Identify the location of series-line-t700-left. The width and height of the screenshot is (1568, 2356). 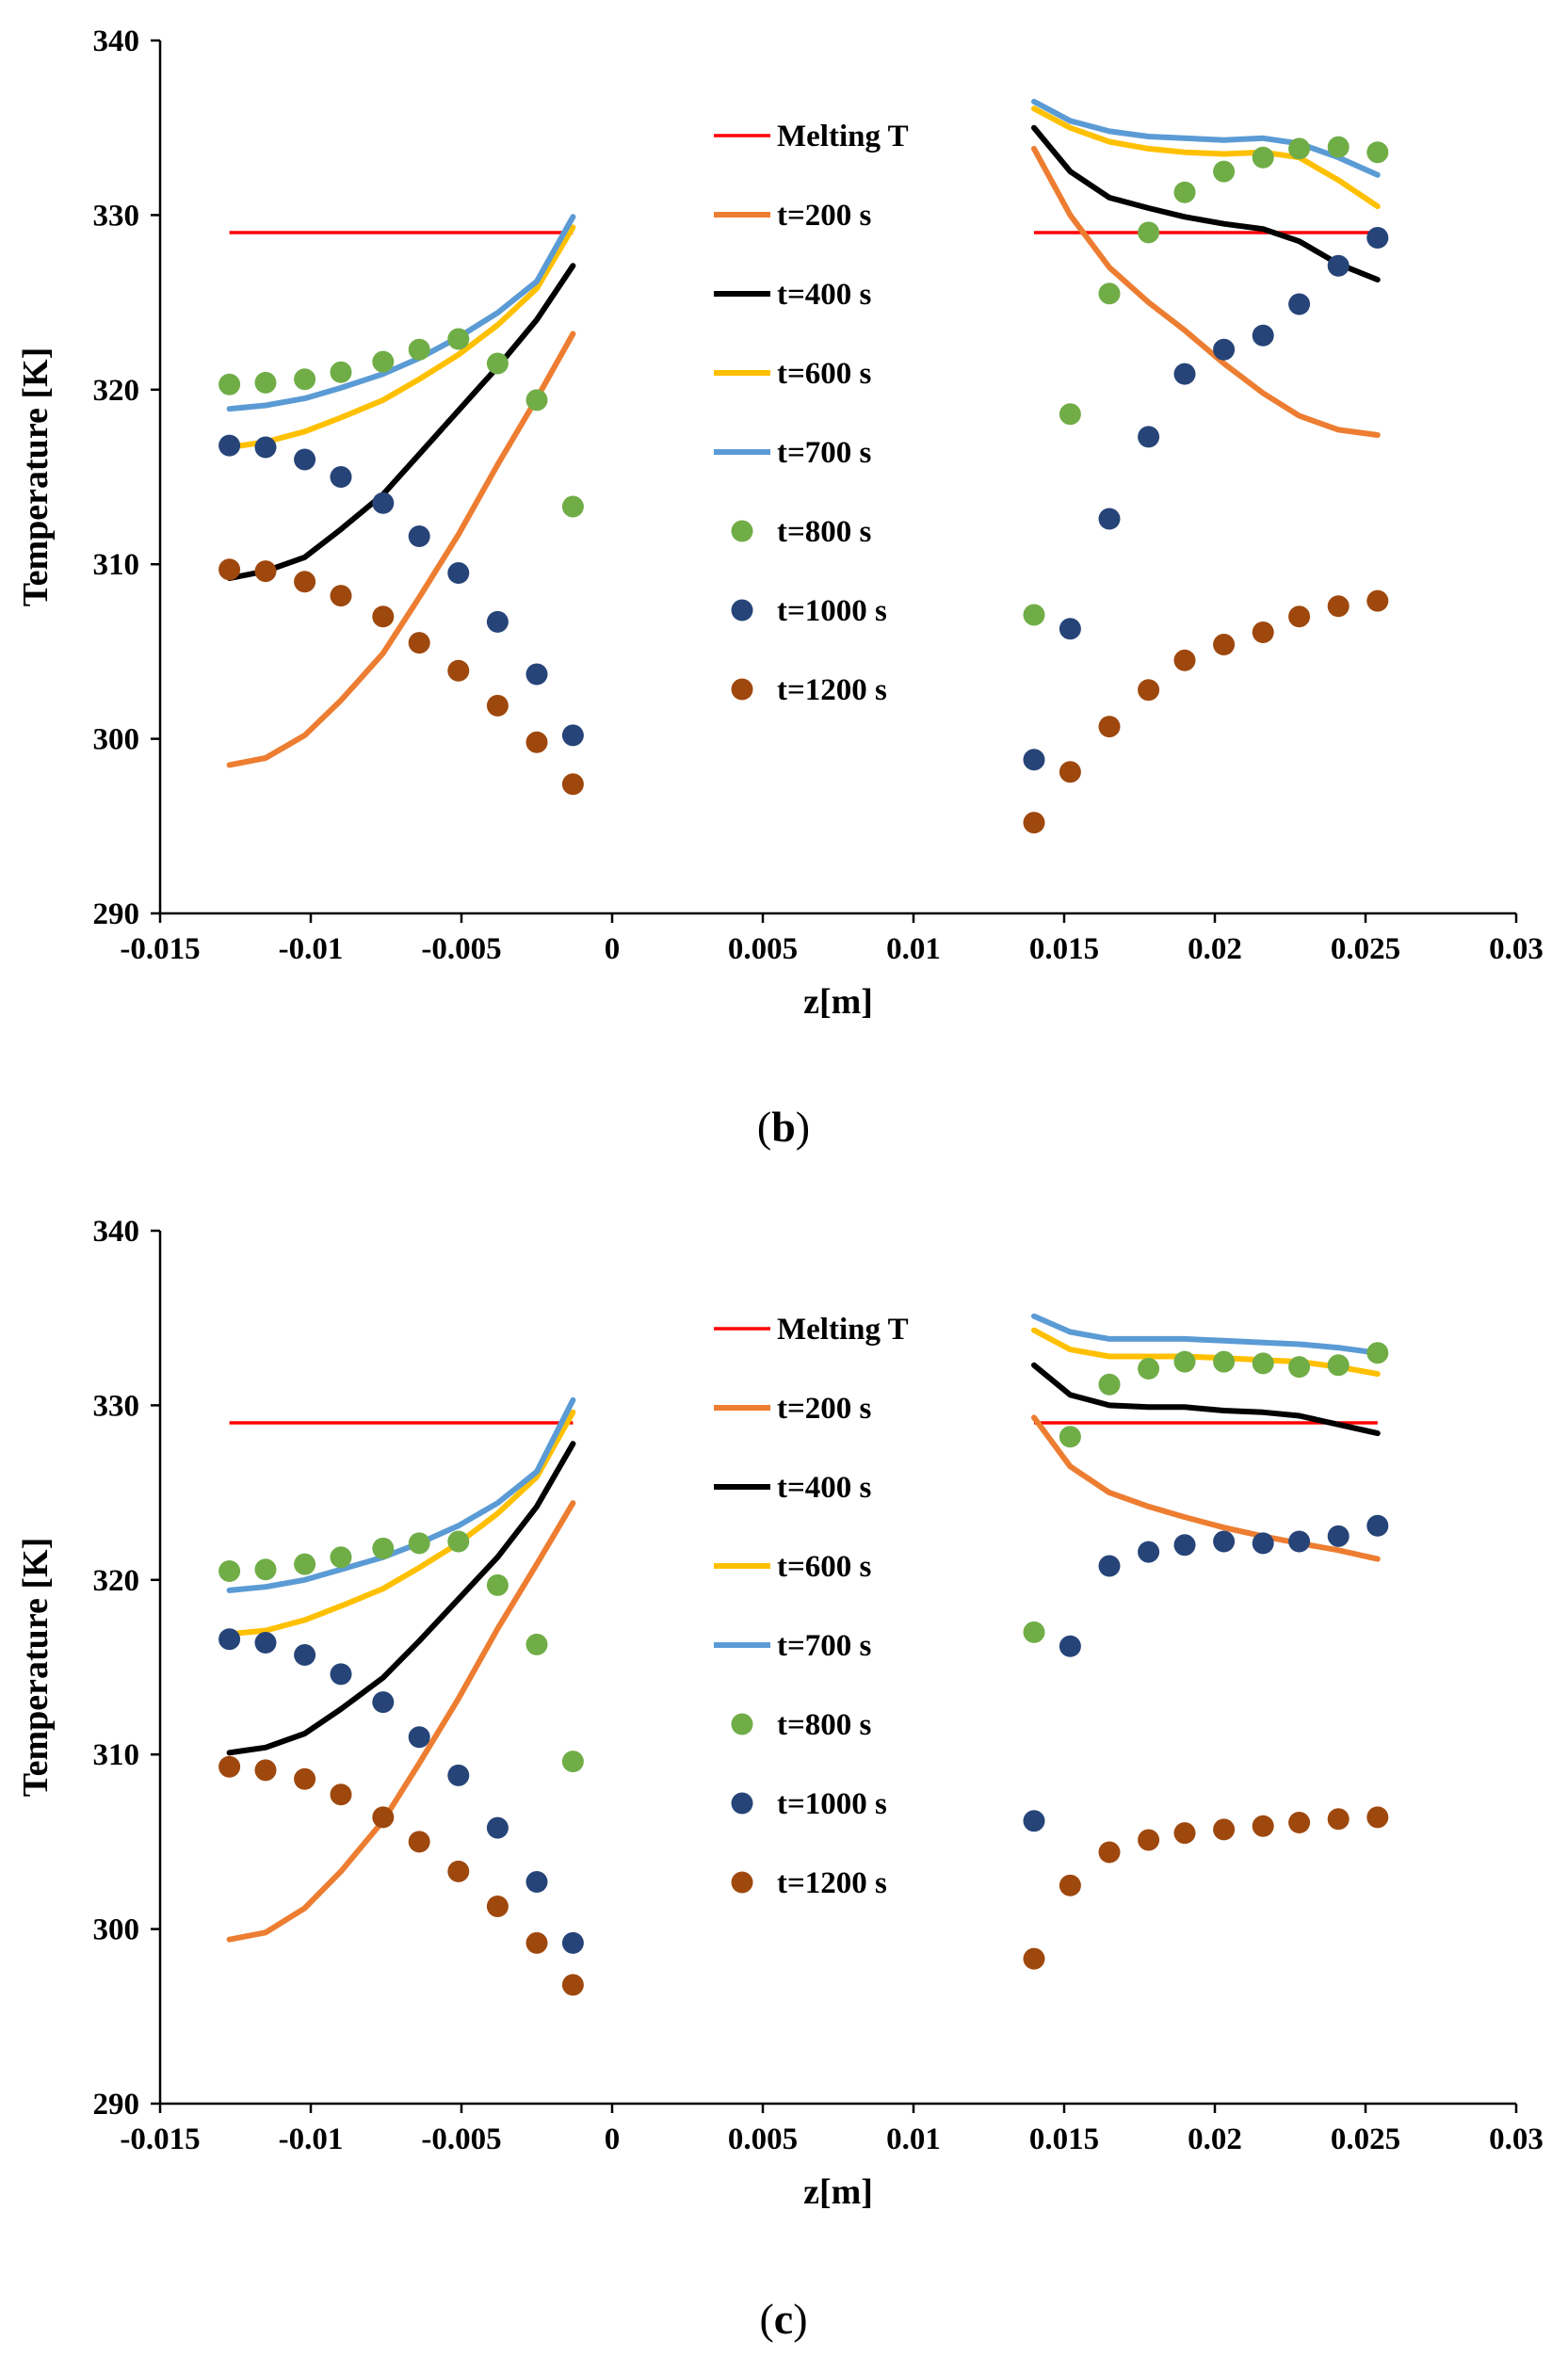
(401, 313).